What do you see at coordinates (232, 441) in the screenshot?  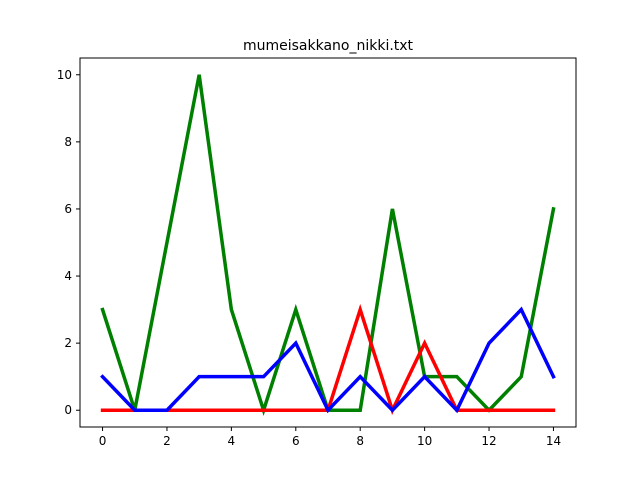 I see `x-tick-label: 4` at bounding box center [232, 441].